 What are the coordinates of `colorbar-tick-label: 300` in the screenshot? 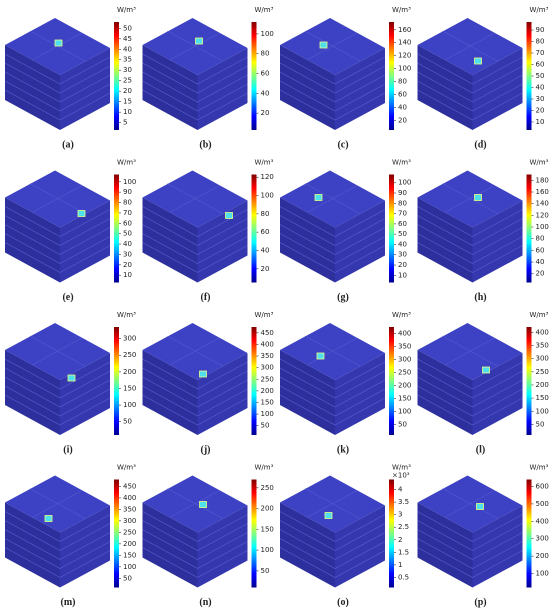 It's located at (542, 539).